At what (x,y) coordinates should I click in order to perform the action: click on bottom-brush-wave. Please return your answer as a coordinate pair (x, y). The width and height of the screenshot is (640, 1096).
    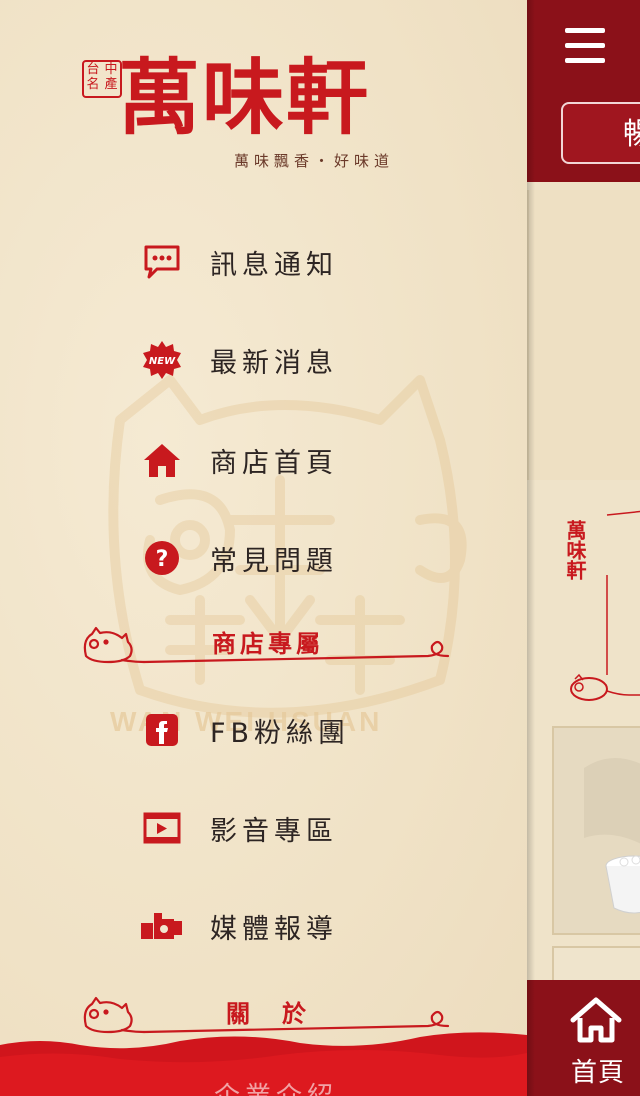
    Looking at the image, I should click on (263, 1064).